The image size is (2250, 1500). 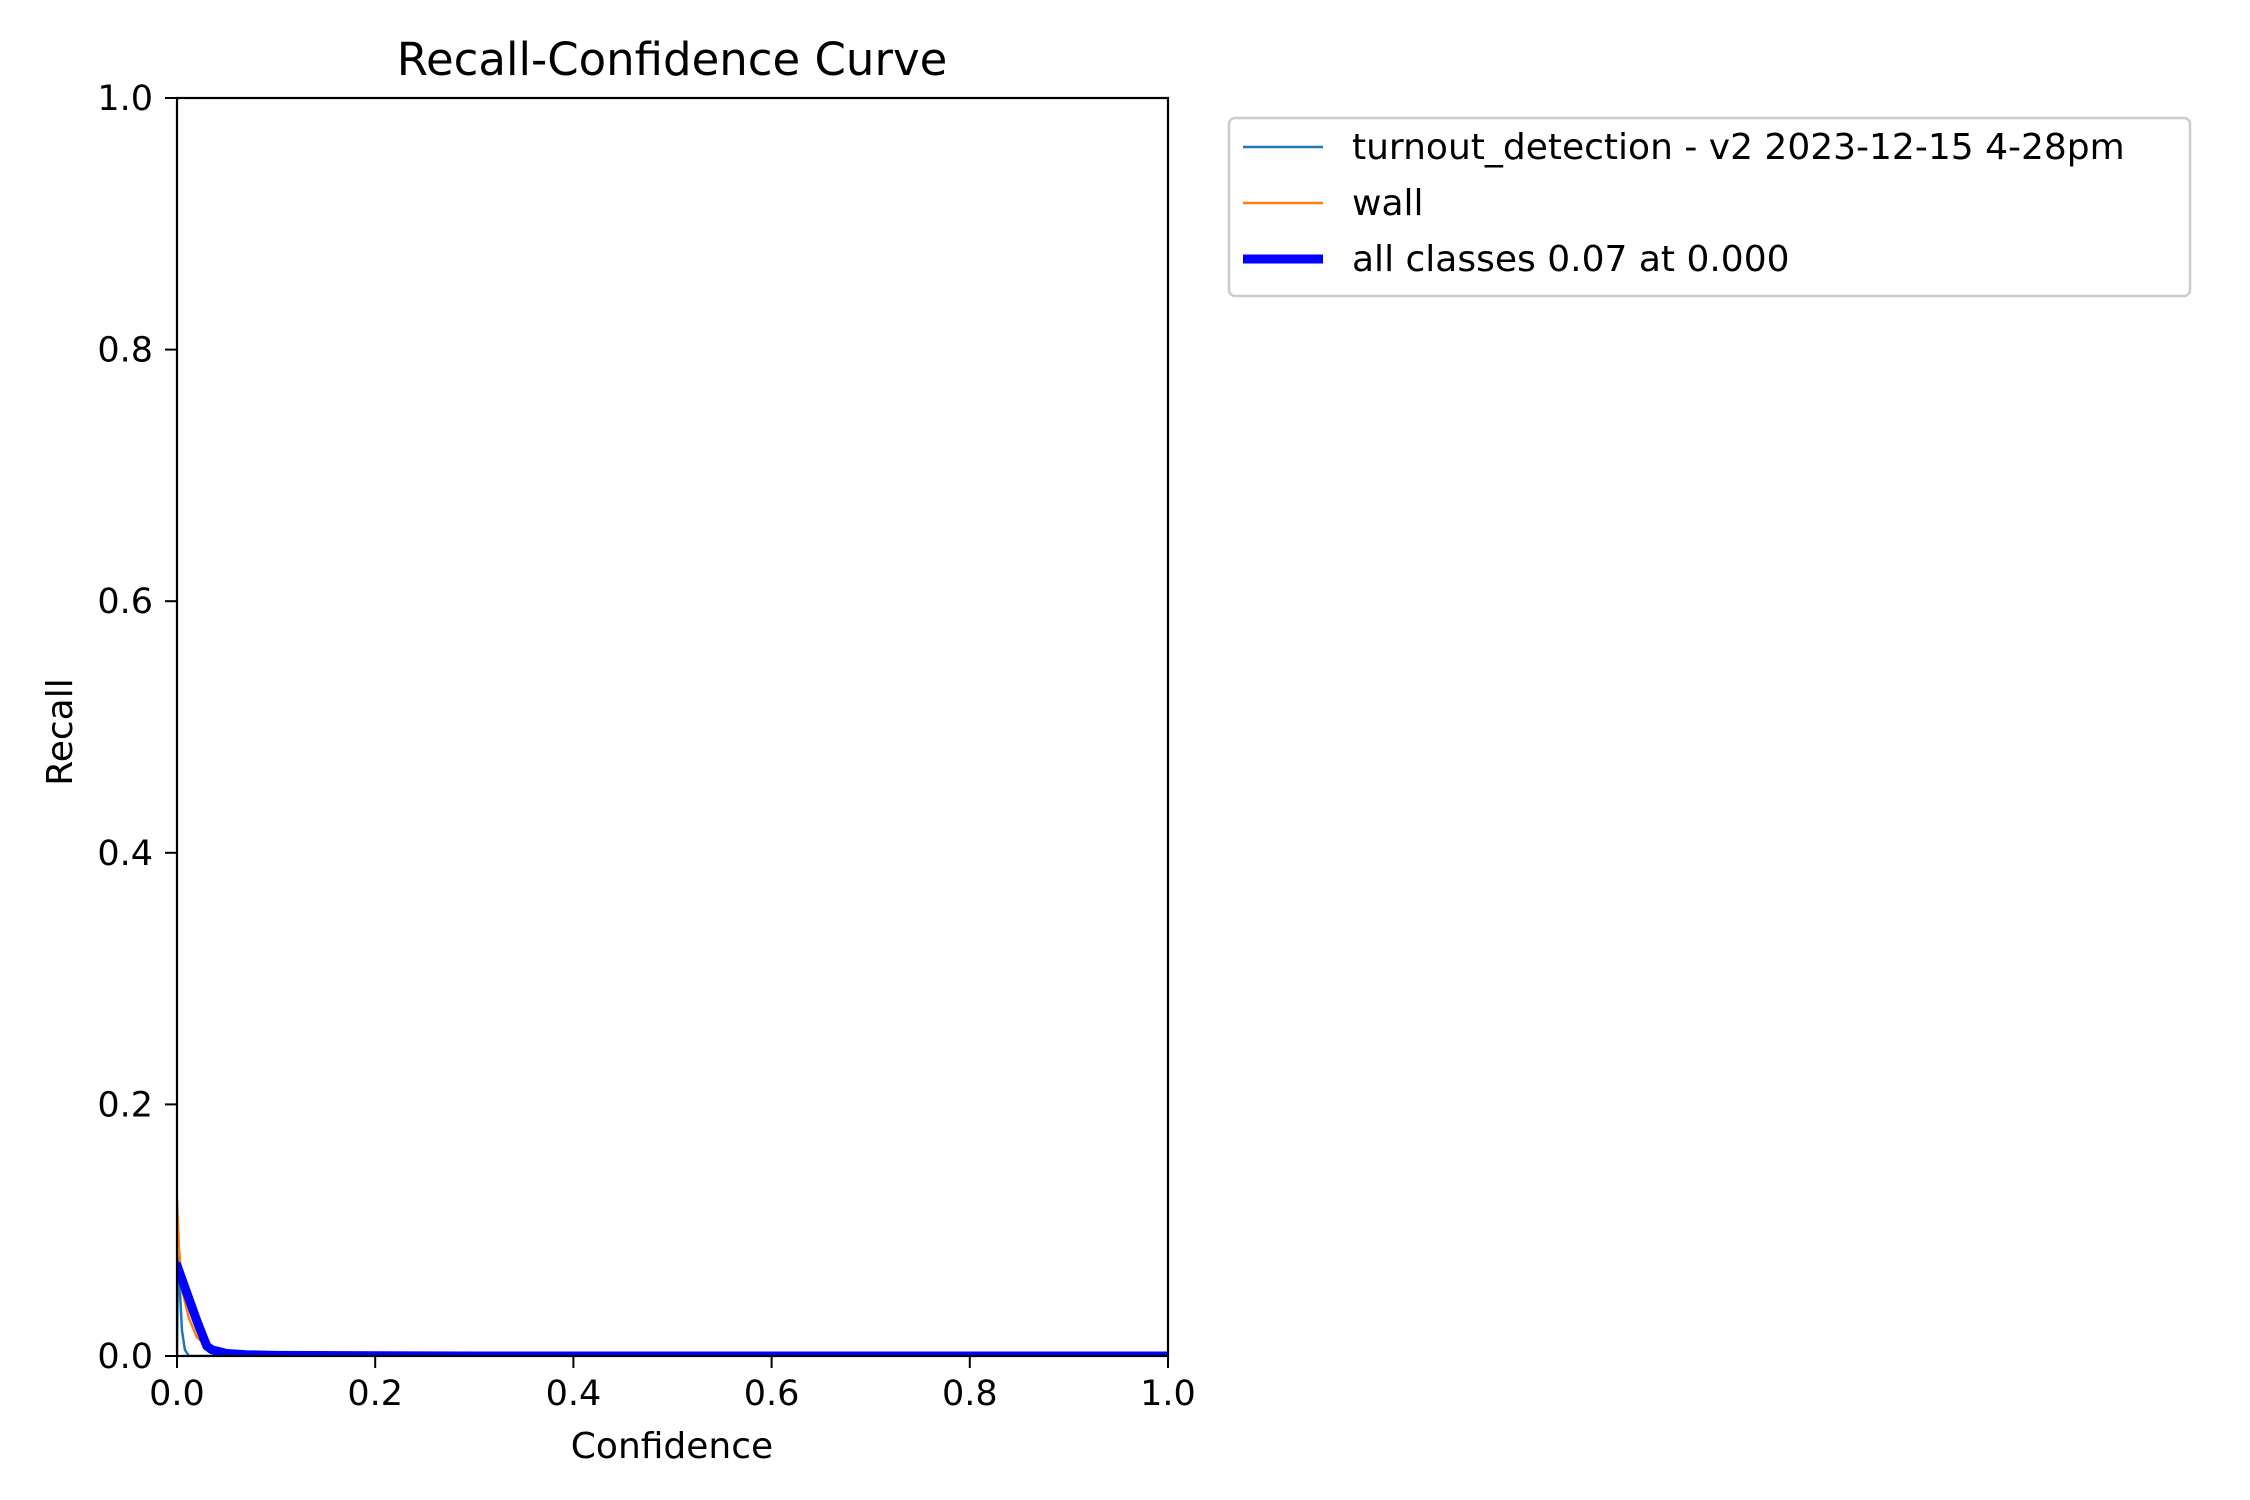 I want to click on x-tick-label: 0.8, so click(x=970, y=1394).